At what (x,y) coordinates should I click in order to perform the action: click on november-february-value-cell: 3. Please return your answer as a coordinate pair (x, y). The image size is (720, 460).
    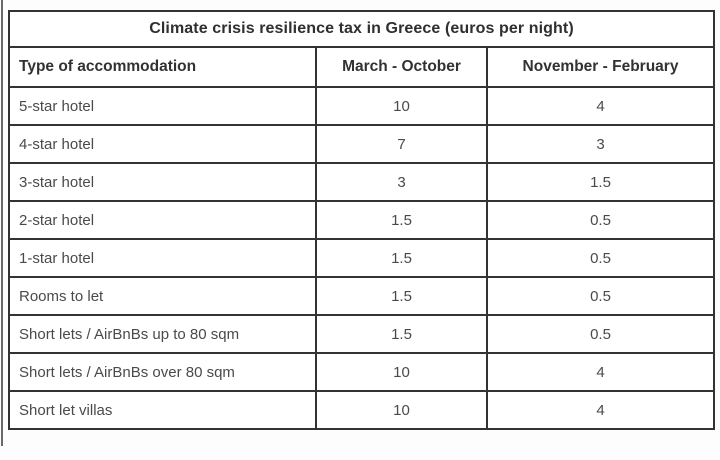
    Looking at the image, I should click on (600, 144).